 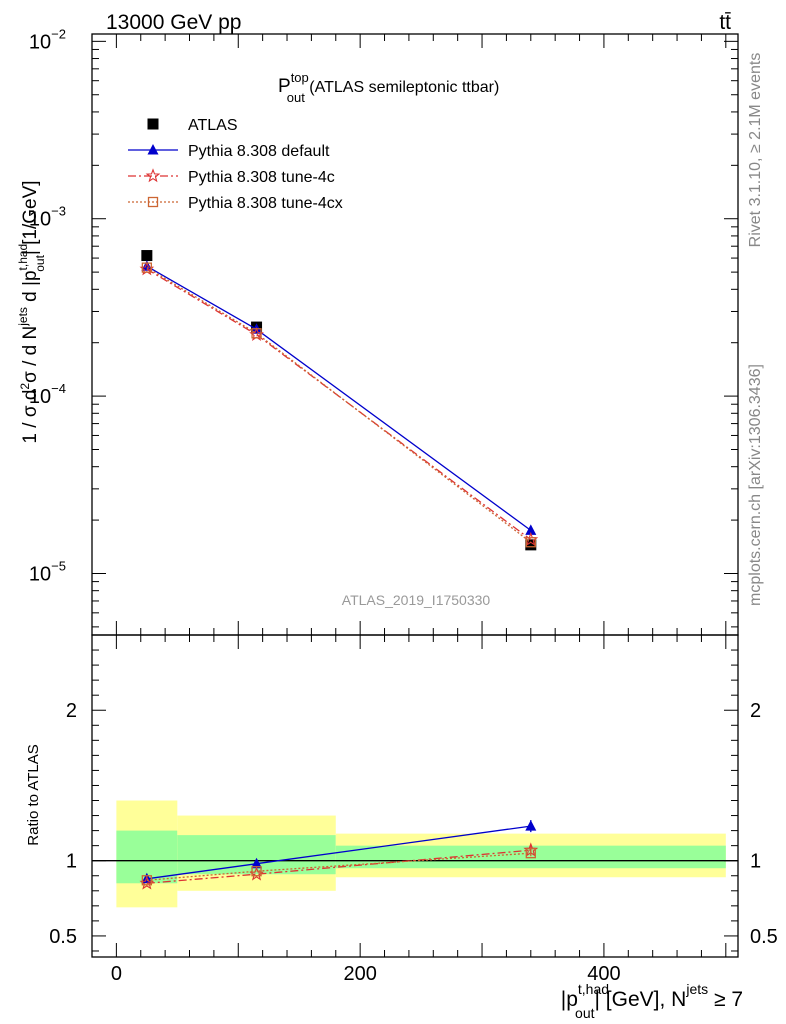 What do you see at coordinates (755, 485) in the screenshot?
I see `mcplots-label: mcplots.cern.ch [arXiv:1306.3436]` at bounding box center [755, 485].